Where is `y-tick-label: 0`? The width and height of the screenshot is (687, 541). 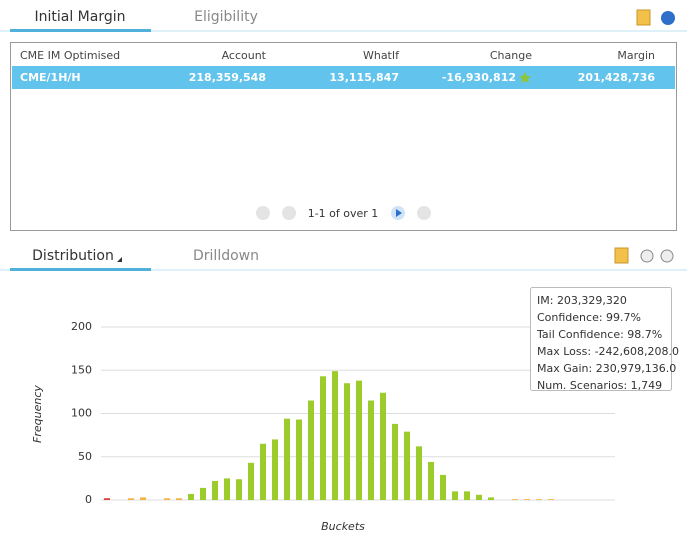 y-tick-label: 0 is located at coordinates (88, 499).